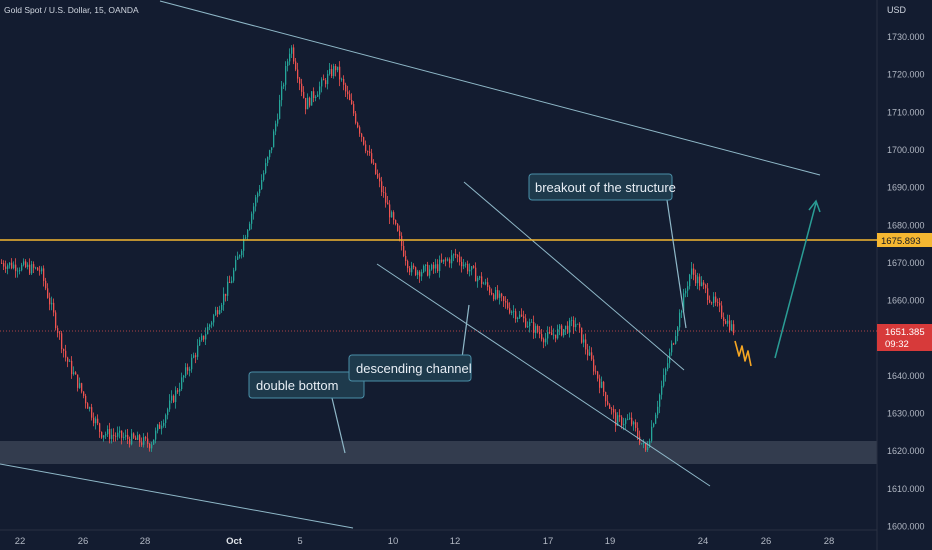 The height and width of the screenshot is (550, 932). Describe the element at coordinates (904, 275) in the screenshot. I see `price-scale-panel` at that location.